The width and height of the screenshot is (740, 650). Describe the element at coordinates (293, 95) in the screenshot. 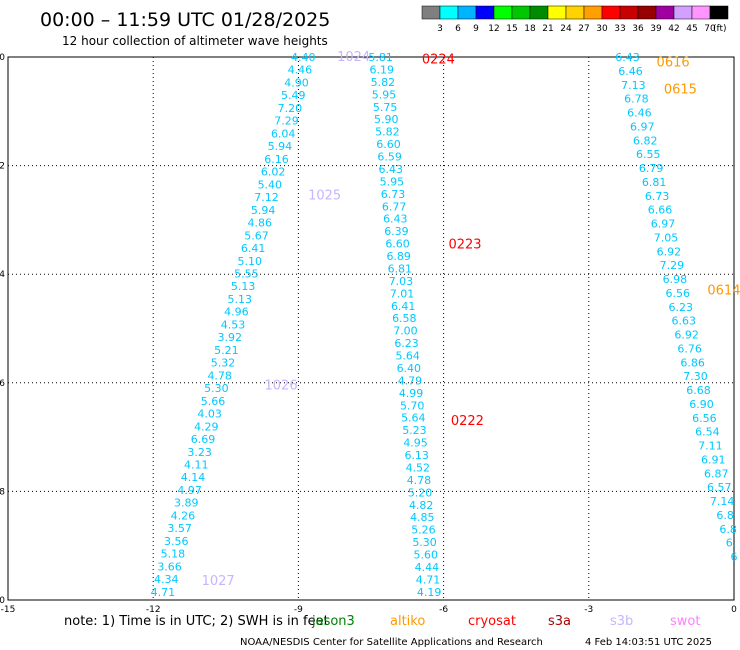

I see `wave-height-value: 5.49` at that location.